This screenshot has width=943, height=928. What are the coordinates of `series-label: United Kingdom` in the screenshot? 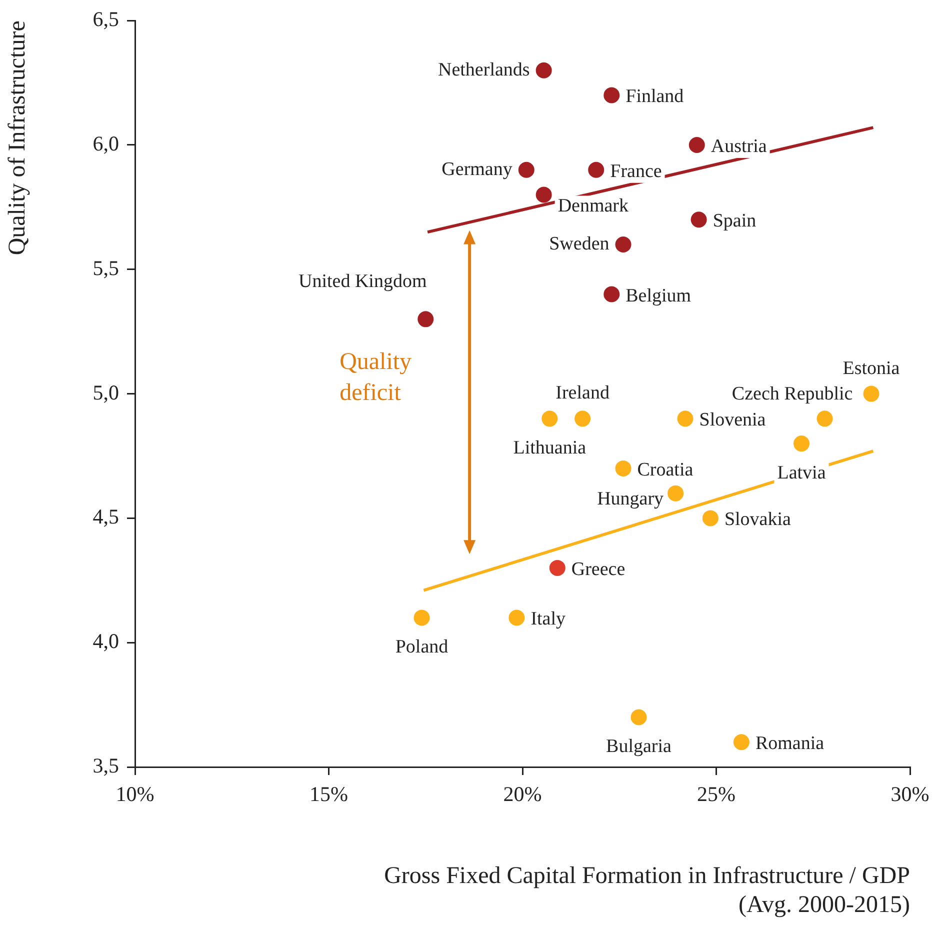 It's located at (362, 281).